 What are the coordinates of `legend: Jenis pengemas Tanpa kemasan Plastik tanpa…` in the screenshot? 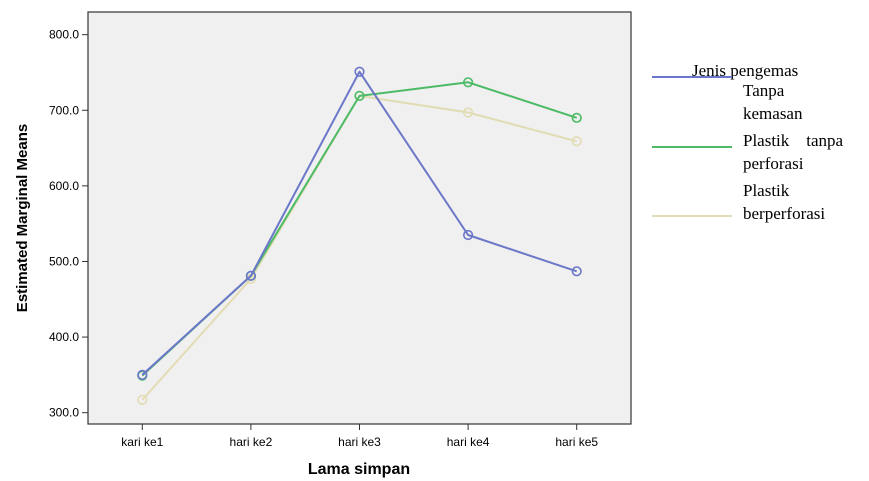 It's located at (748, 142).